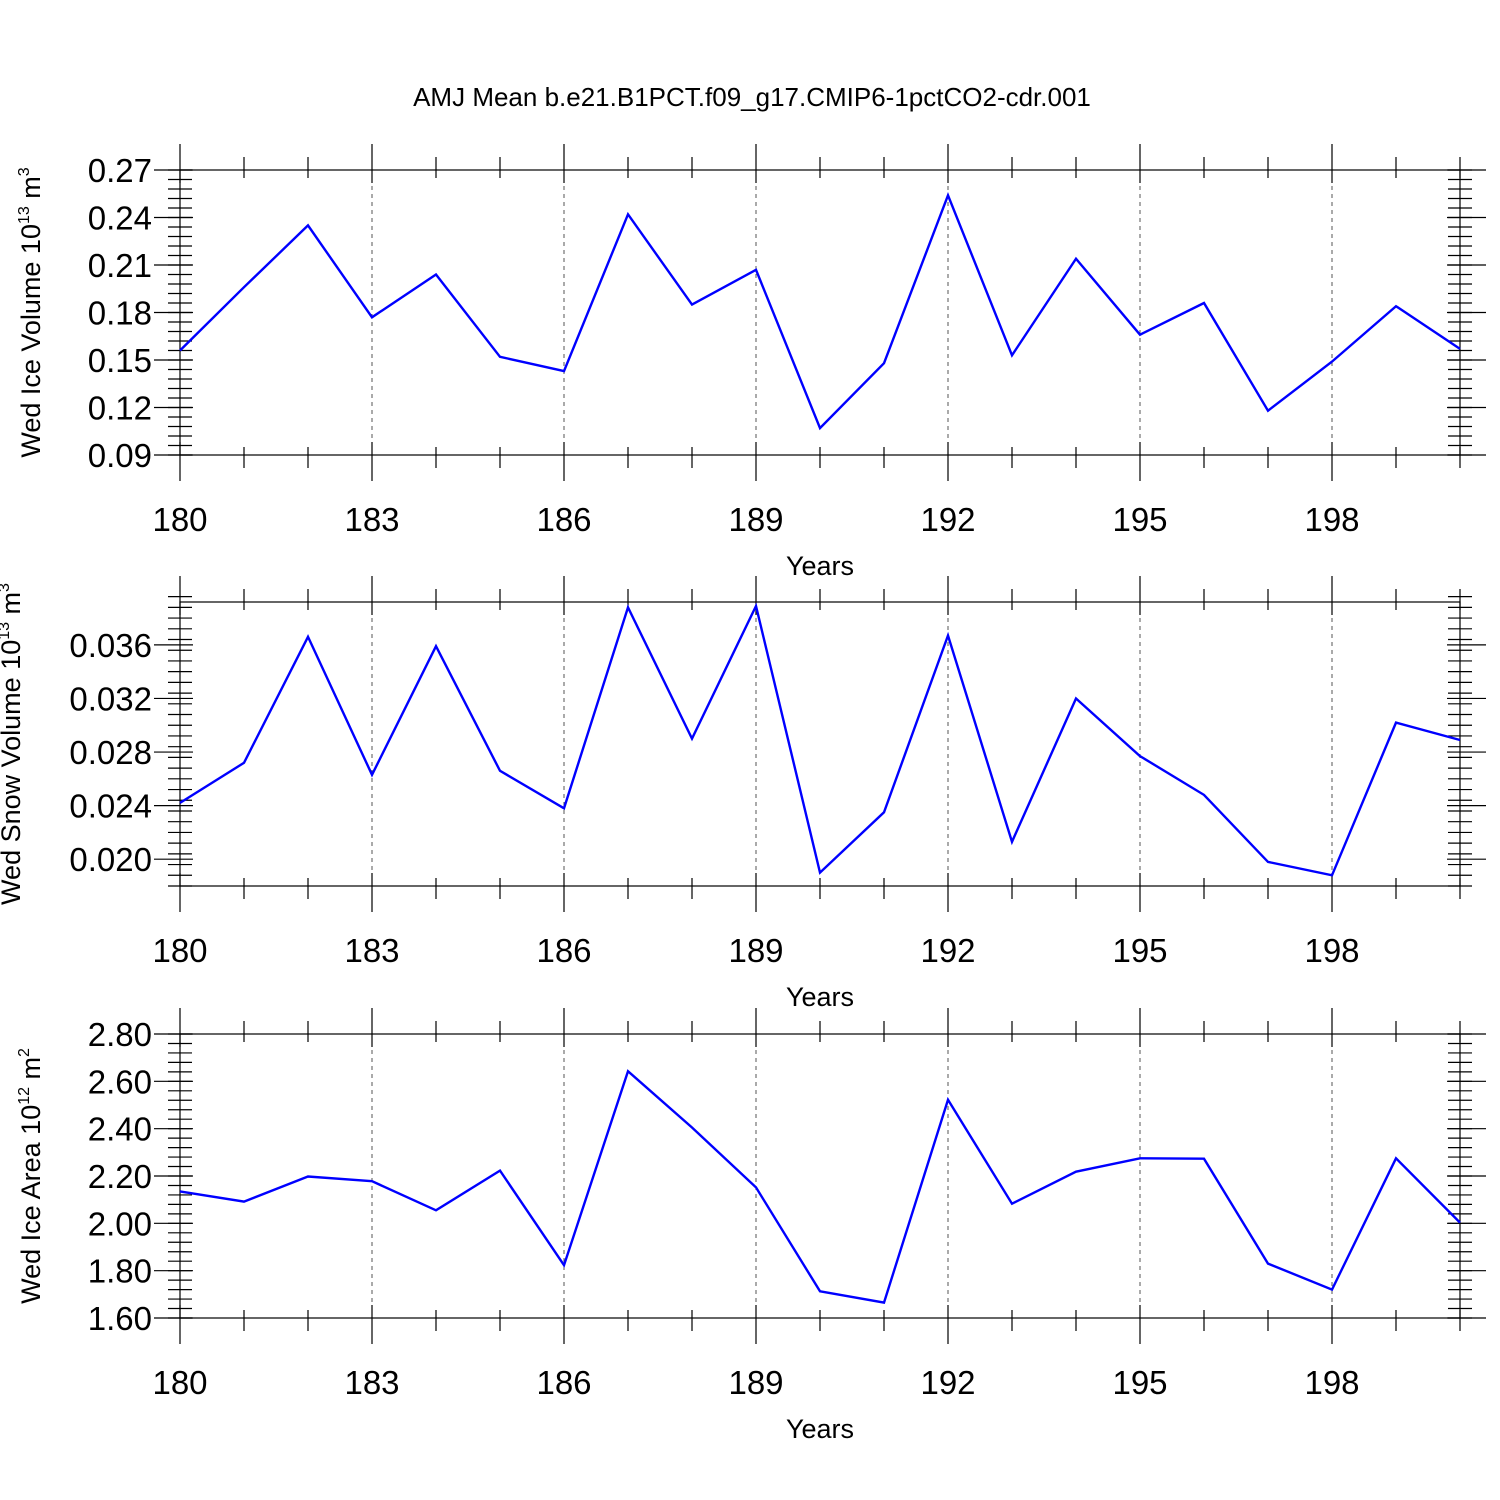 The width and height of the screenshot is (1500, 1500). I want to click on y-tick-label: 0.020, so click(110, 859).